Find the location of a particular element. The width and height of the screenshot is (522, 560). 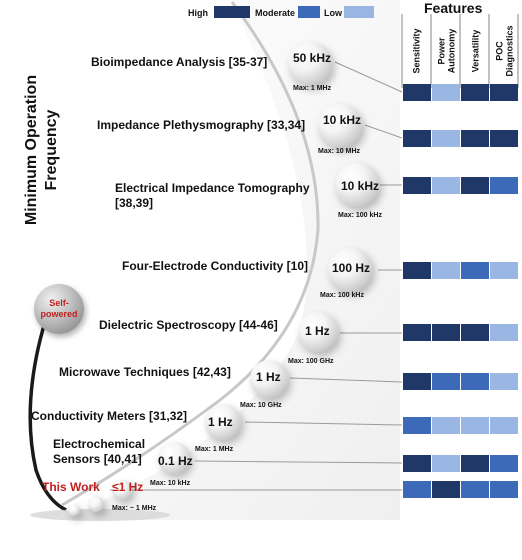

max-frequency: Max: 10 kHz is located at coordinates (170, 483).